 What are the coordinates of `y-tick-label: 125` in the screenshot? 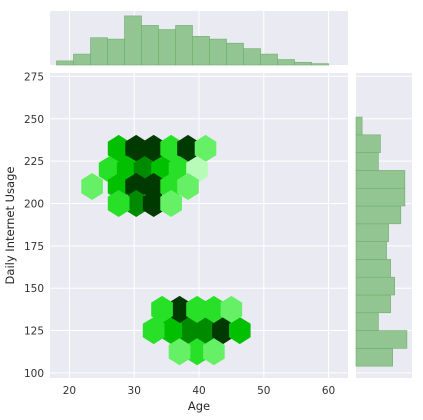 It's located at (34, 332).